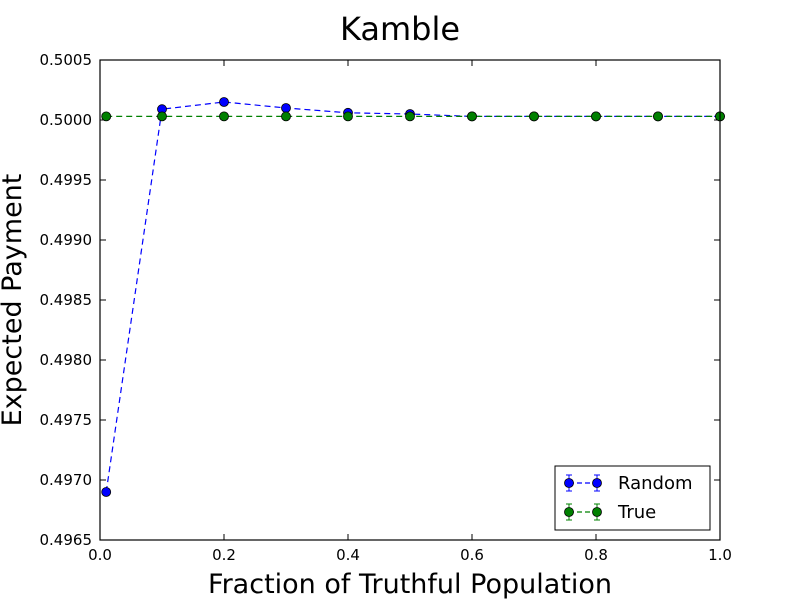 Image resolution: width=800 pixels, height=600 pixels. I want to click on x-tick-label: 0.8, so click(596, 555).